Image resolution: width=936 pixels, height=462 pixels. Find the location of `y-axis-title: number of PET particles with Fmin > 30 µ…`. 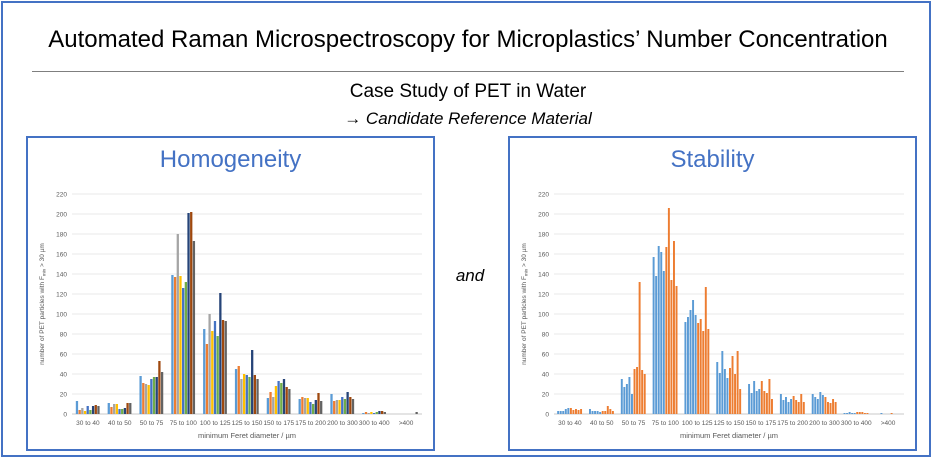

y-axis-title: number of PET particles with Fmin > 30 µ… is located at coordinates (43, 304).